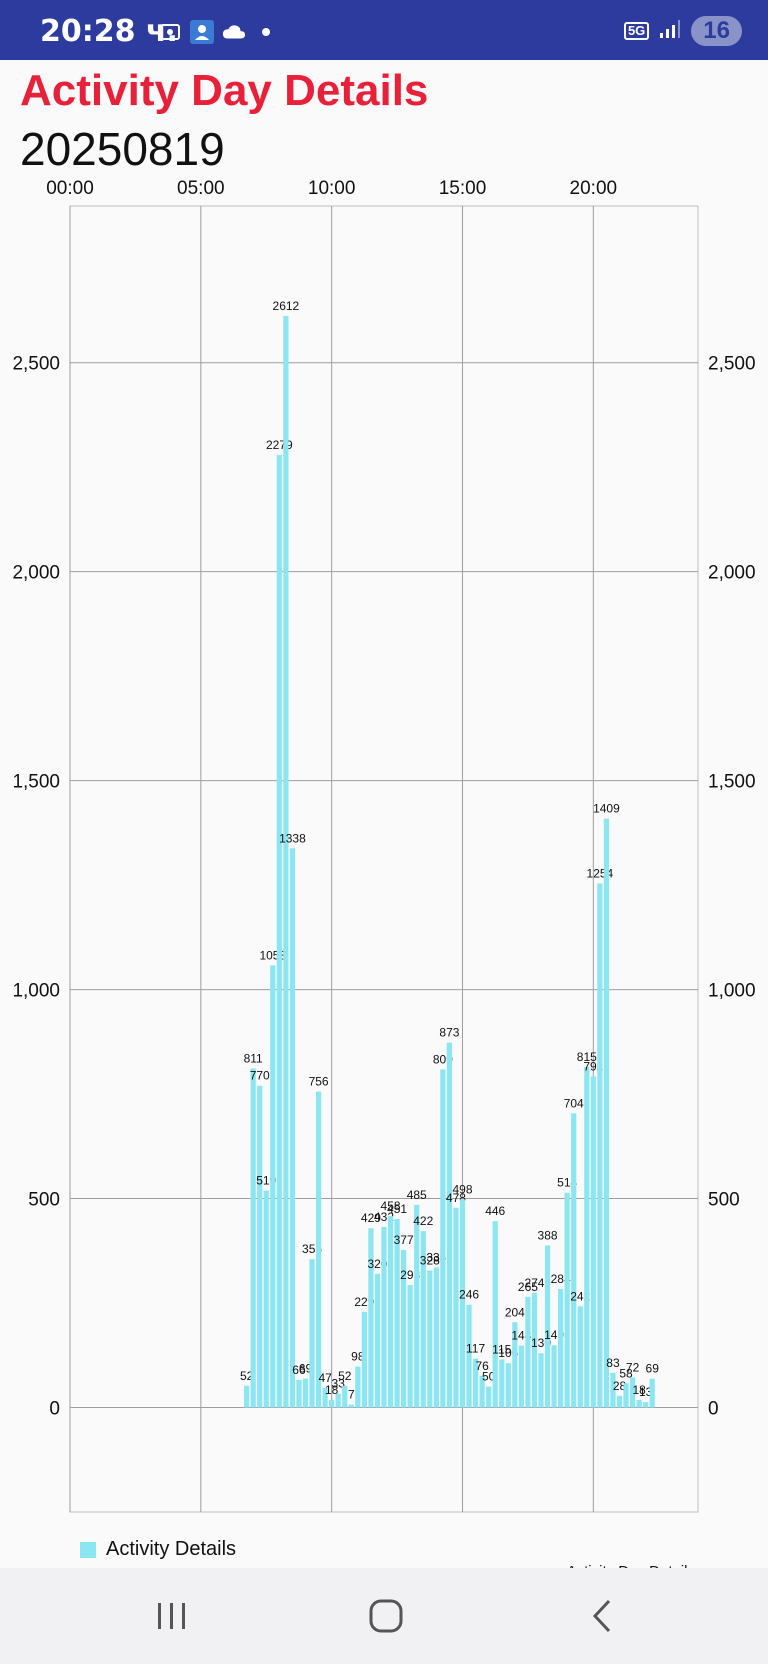  I want to click on profile-app-icon, so click(202, 32).